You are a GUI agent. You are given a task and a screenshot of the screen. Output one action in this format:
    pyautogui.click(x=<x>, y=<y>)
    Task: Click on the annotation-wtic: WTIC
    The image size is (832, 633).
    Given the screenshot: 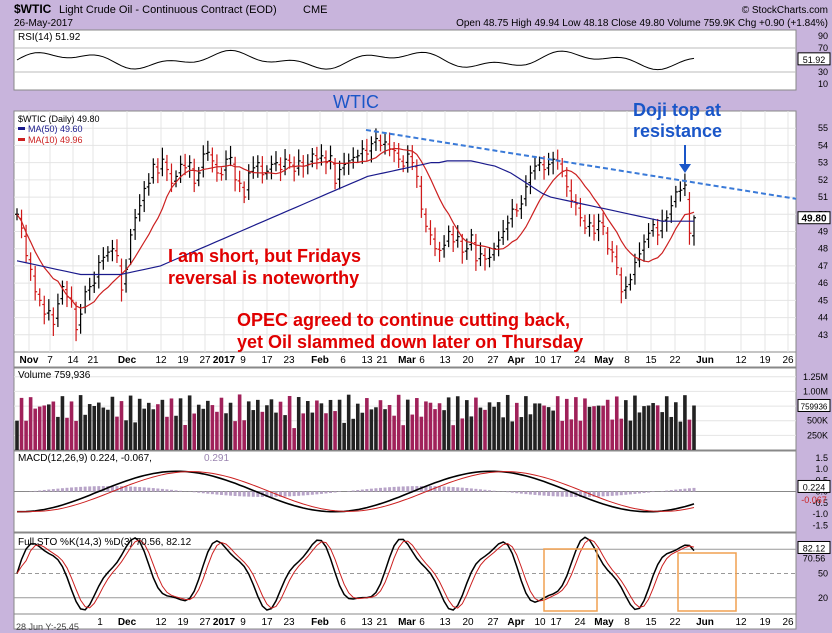 What is the action you would take?
    pyautogui.click(x=356, y=102)
    